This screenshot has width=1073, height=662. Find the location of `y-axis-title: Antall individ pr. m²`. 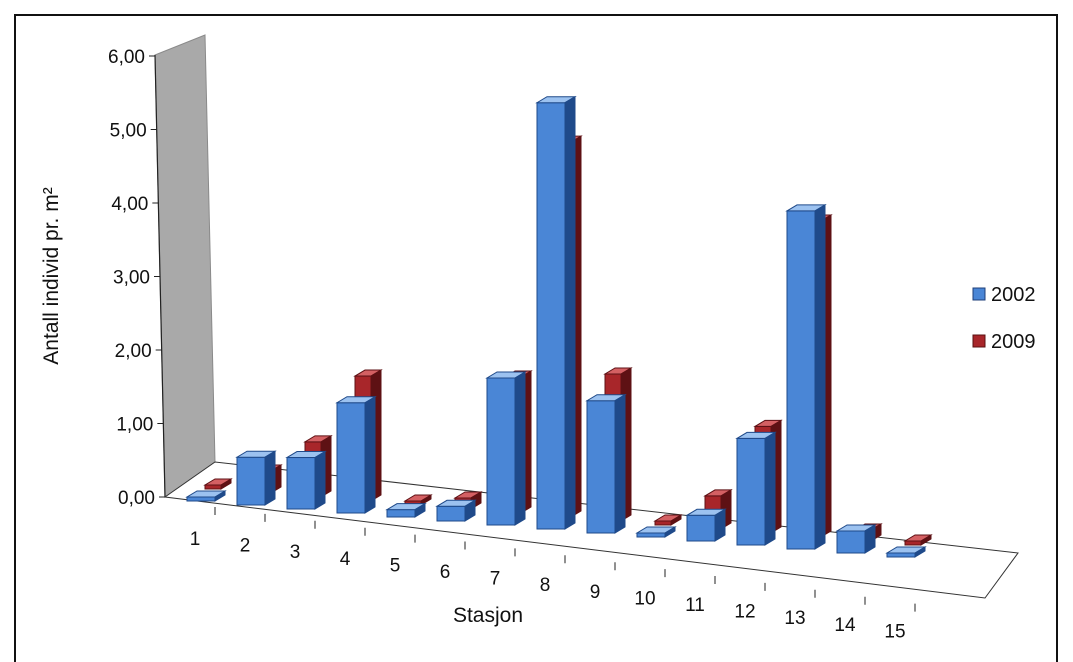

y-axis-title: Antall individ pr. m² is located at coordinates (51, 275).